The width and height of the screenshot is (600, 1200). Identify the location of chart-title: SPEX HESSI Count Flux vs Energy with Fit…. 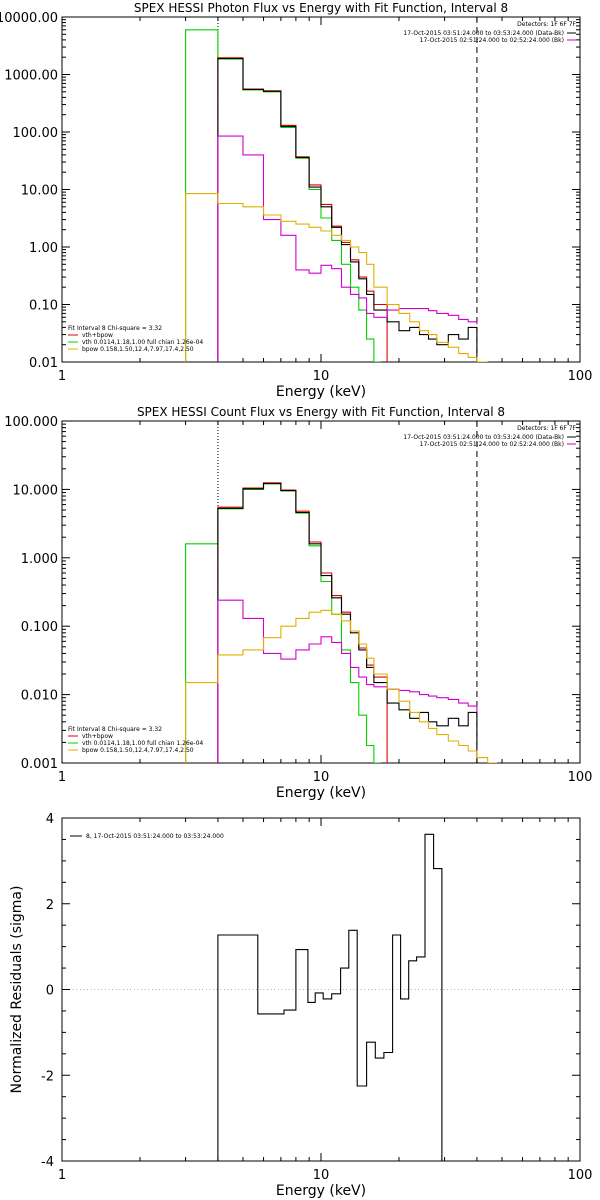
(321, 412).